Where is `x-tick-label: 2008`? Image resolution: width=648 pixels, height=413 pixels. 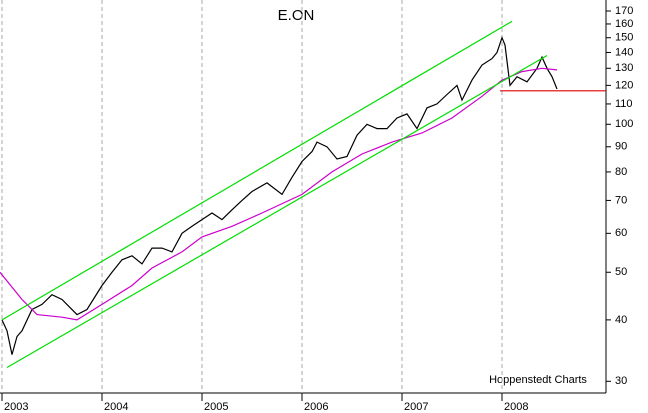
x-tick-label: 2008 is located at coordinates (516, 407).